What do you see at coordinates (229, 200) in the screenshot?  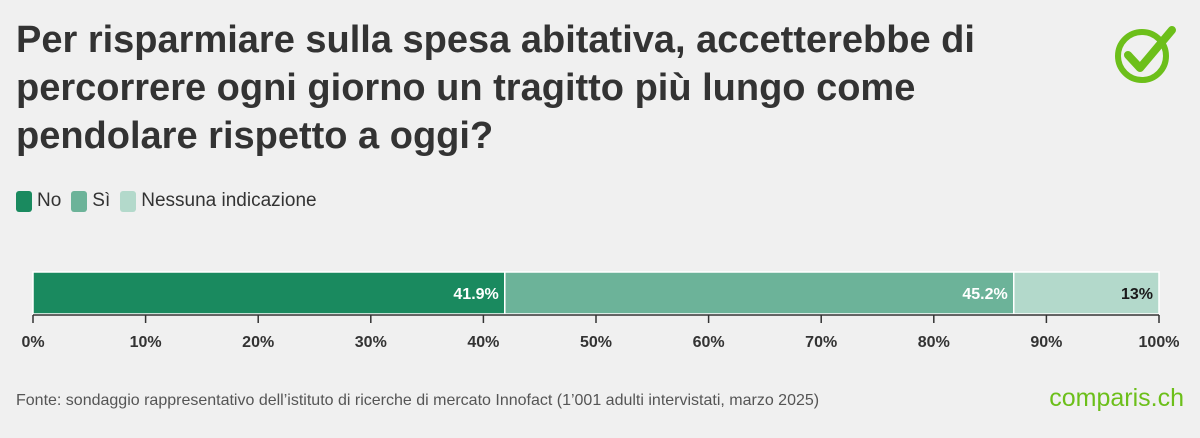 I see `legend-label-nessuna-indicazione: Nessuna indicazione` at bounding box center [229, 200].